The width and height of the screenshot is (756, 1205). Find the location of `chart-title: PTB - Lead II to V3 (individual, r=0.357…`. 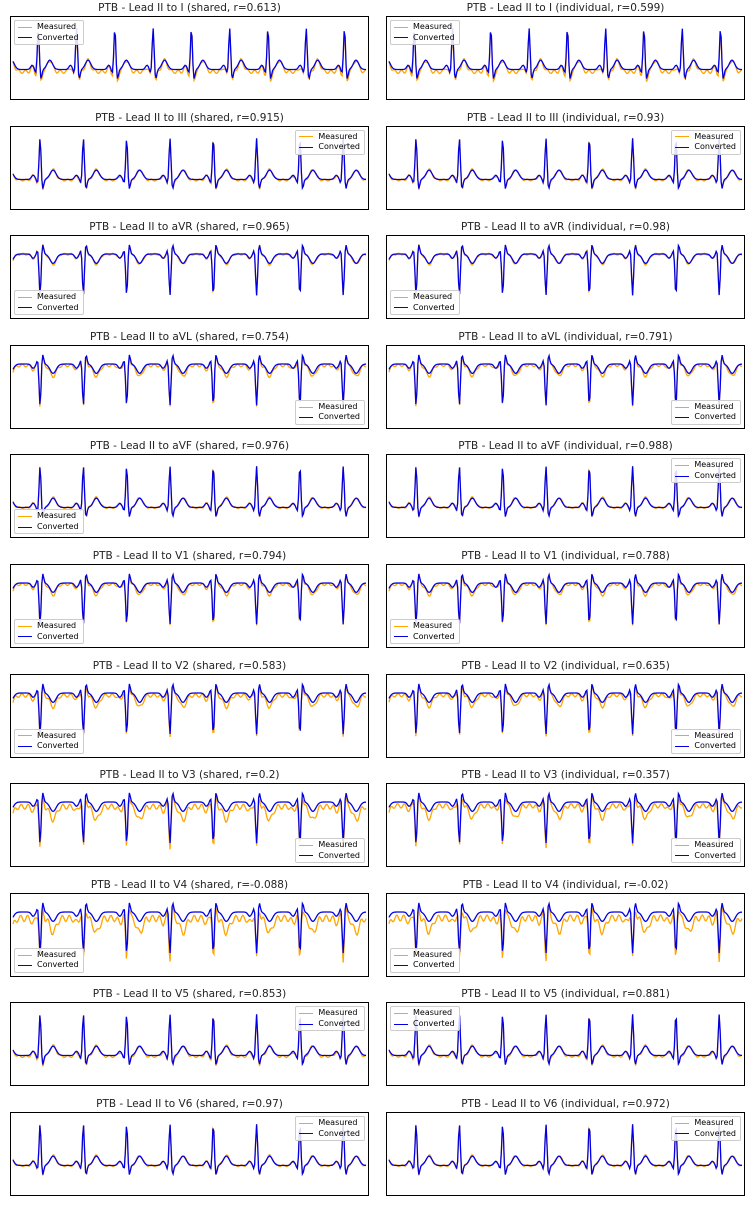

chart-title: PTB - Lead II to V3 (individual, r=0.357… is located at coordinates (565, 775).